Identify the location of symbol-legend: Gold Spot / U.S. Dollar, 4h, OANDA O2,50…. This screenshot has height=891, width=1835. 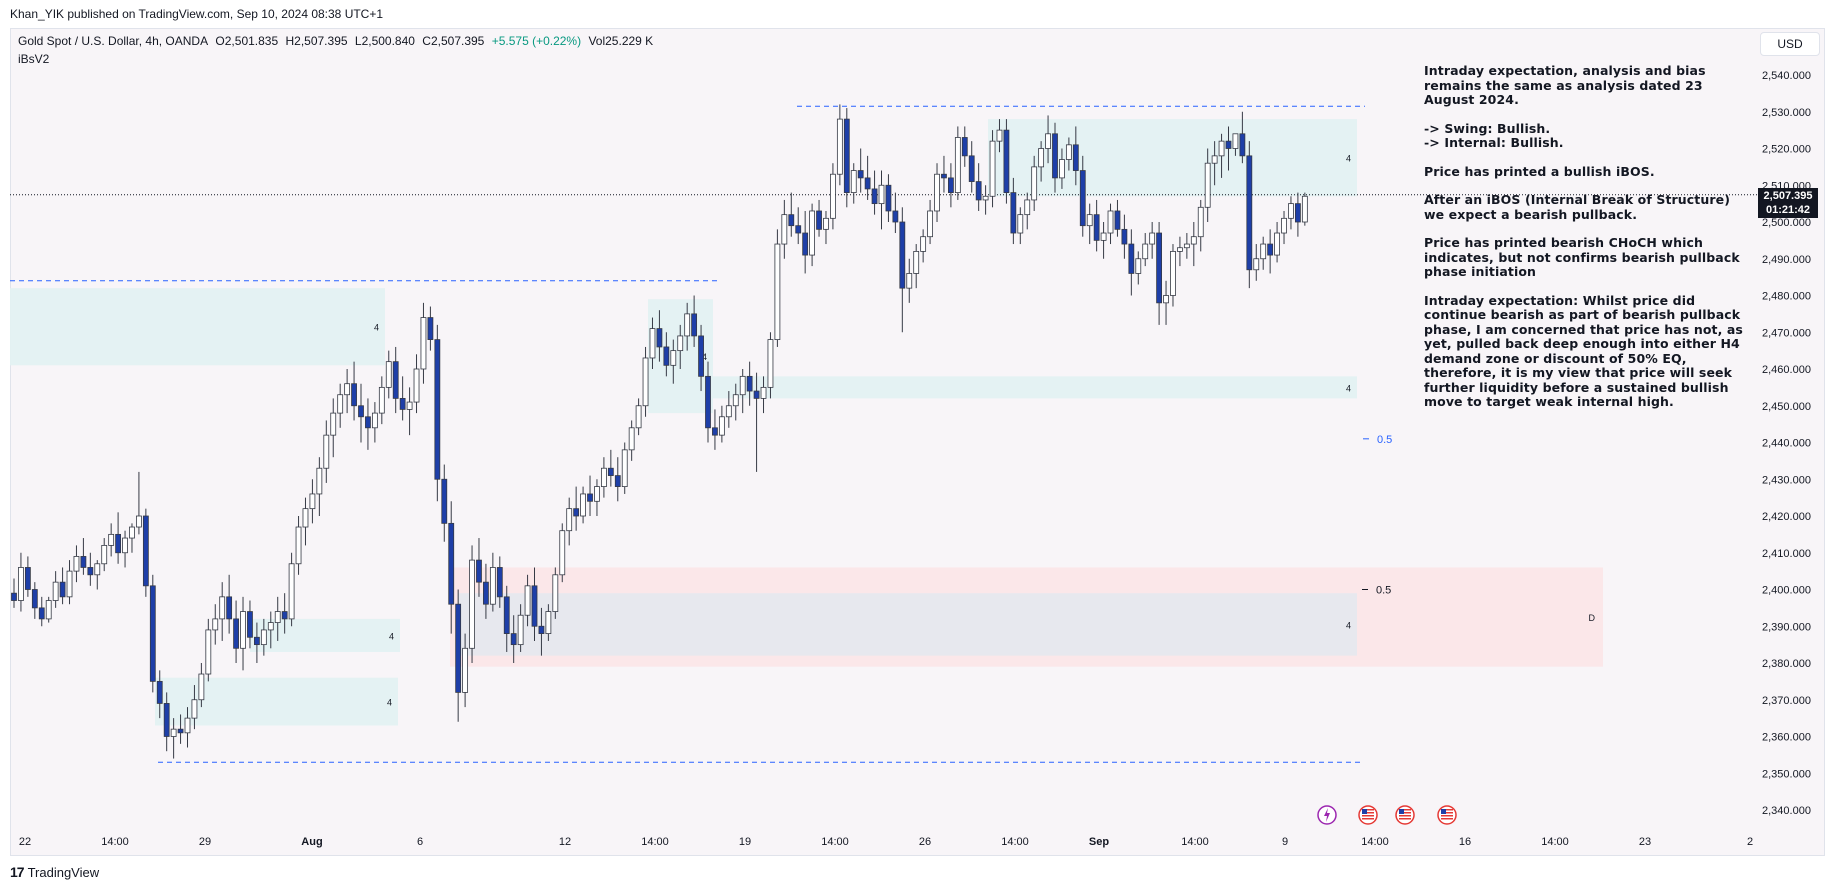
(337, 41).